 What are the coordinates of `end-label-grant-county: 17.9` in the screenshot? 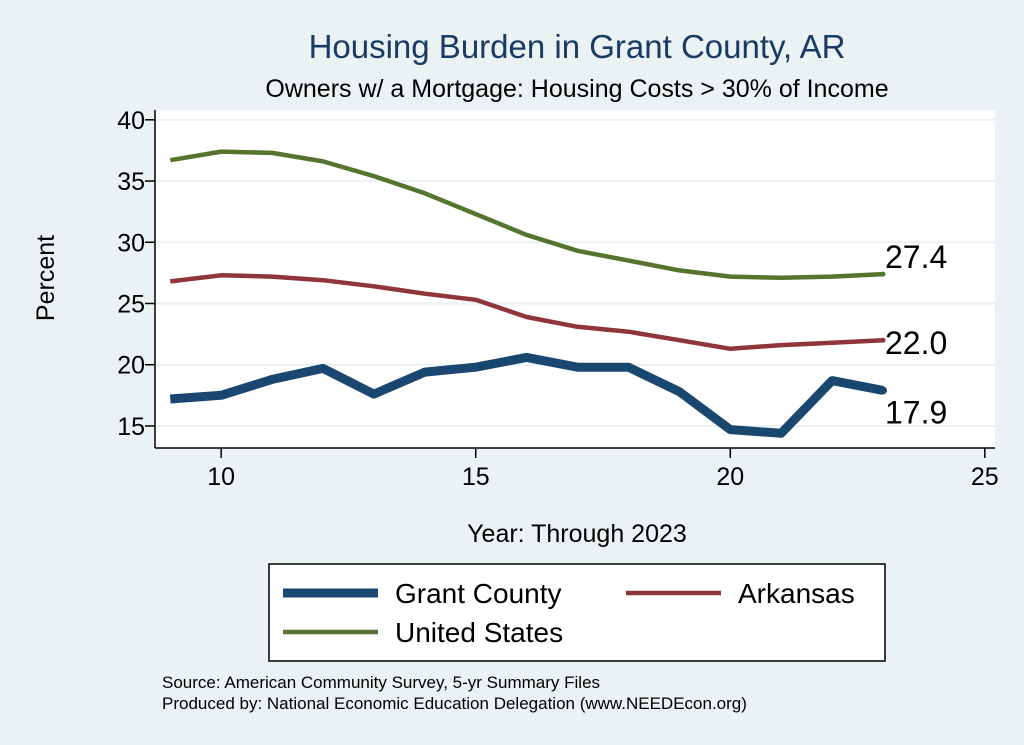 It's located at (916, 412).